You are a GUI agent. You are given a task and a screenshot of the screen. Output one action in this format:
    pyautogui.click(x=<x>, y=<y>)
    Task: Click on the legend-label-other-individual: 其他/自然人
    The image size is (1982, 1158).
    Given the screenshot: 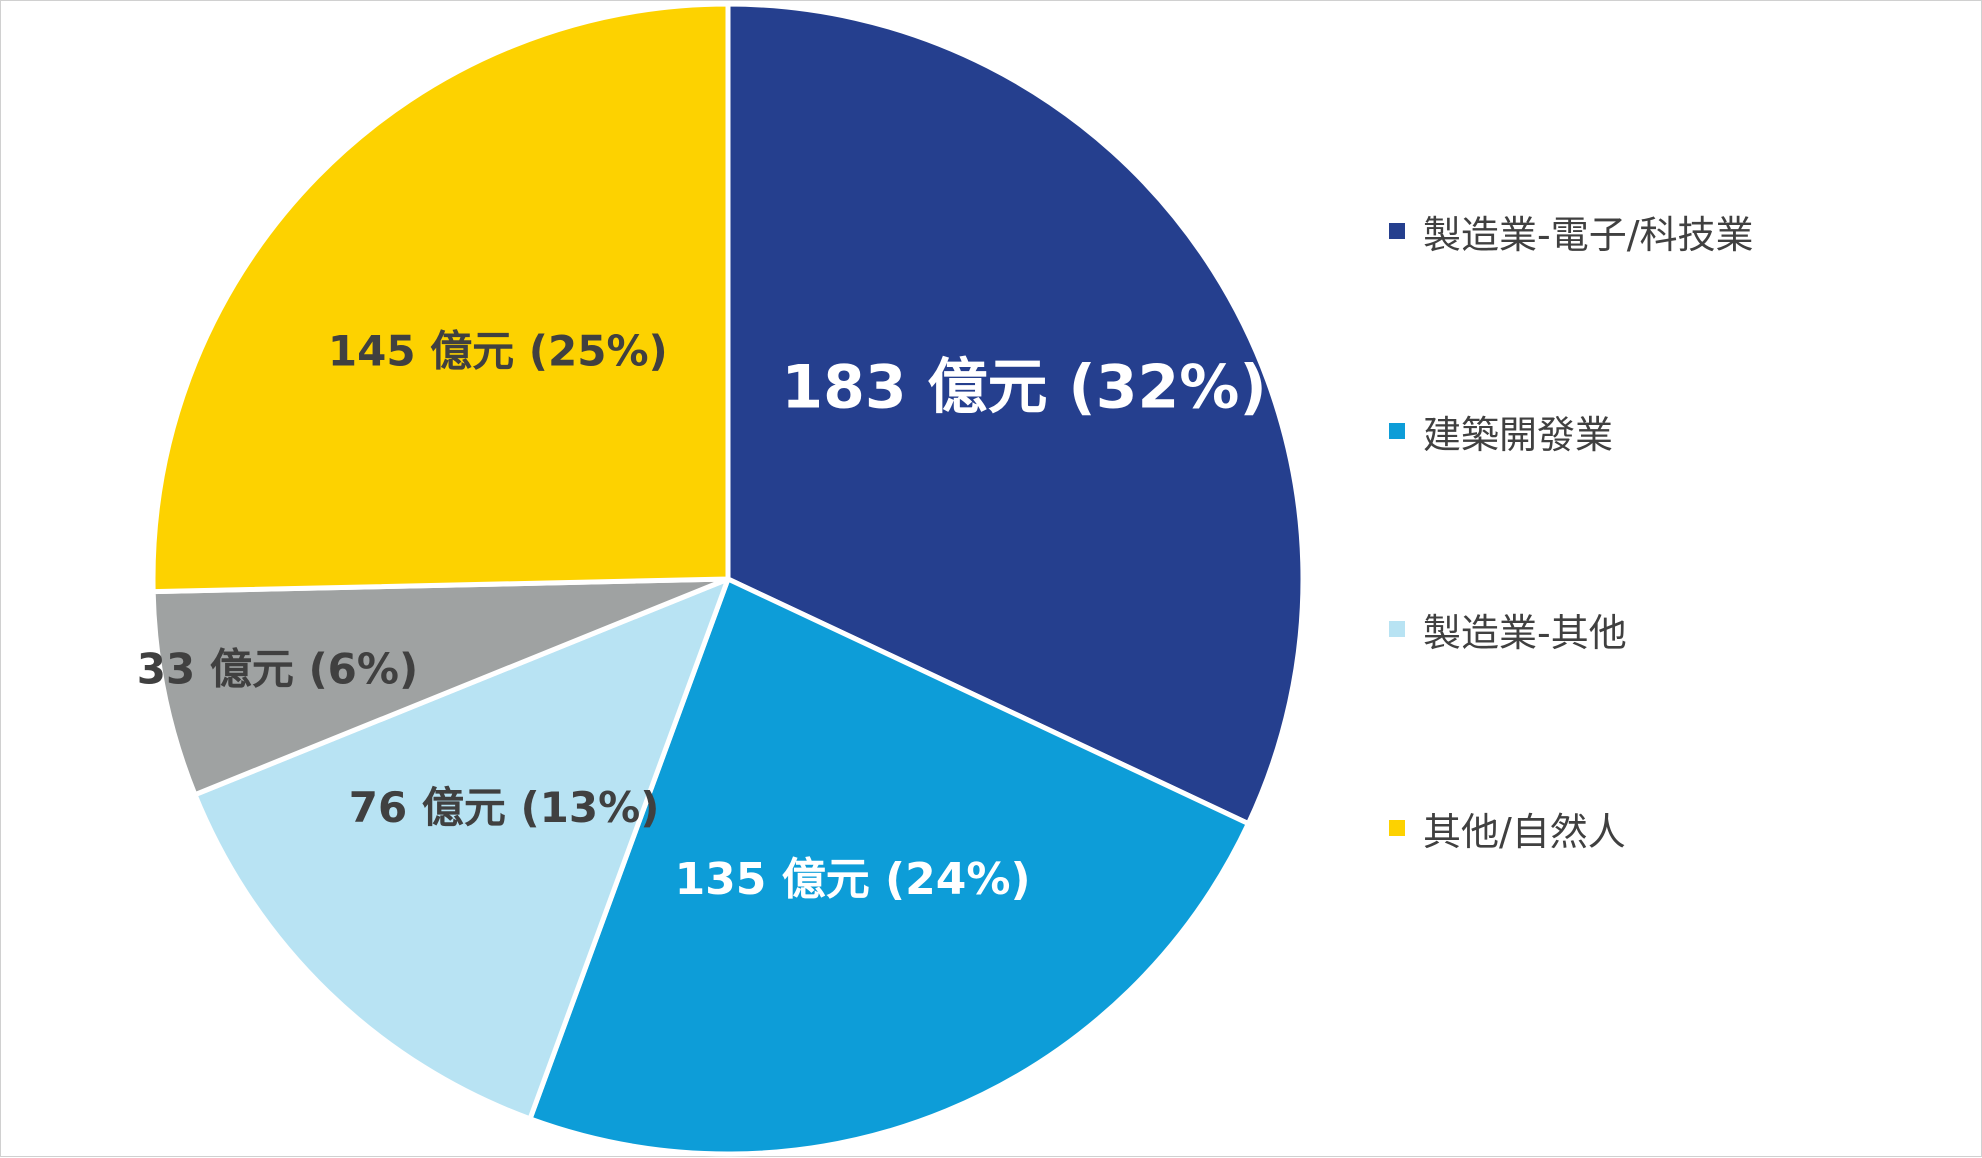 What is the action you would take?
    pyautogui.click(x=1524, y=831)
    